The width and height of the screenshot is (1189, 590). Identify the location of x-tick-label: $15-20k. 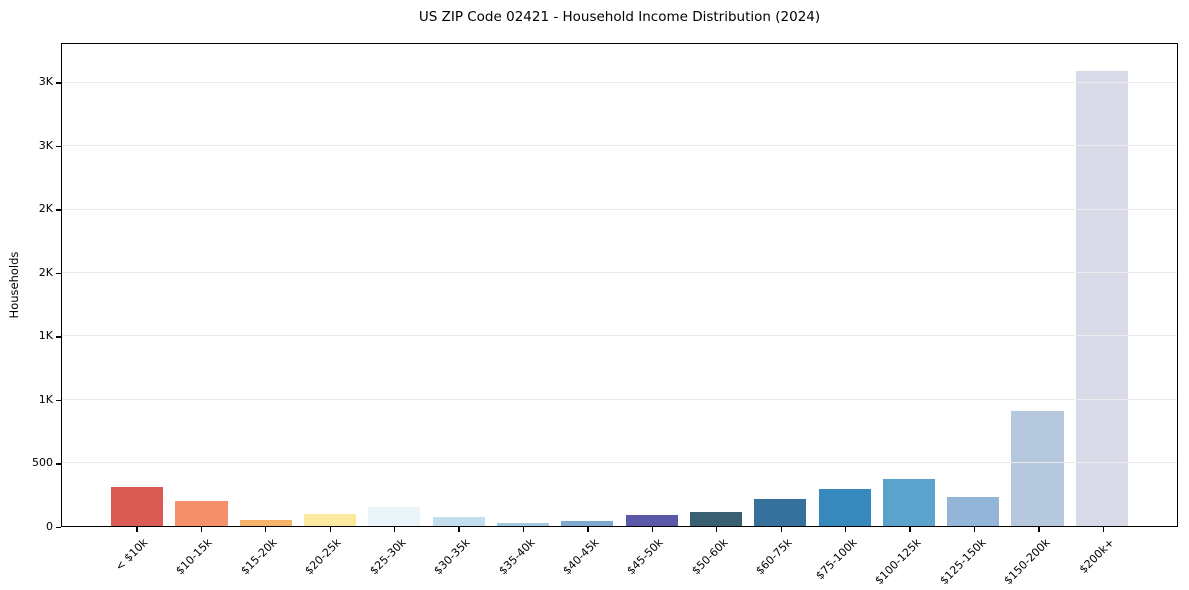
(259, 557).